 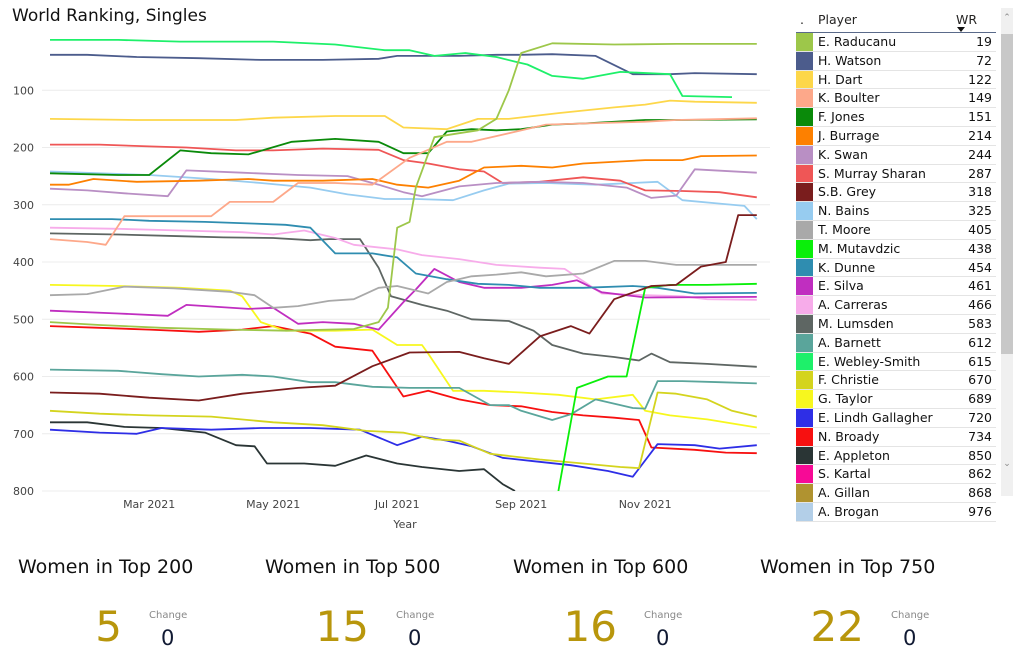 What do you see at coordinates (896, 117) in the screenshot?
I see `table-row: F. Jones 151` at bounding box center [896, 117].